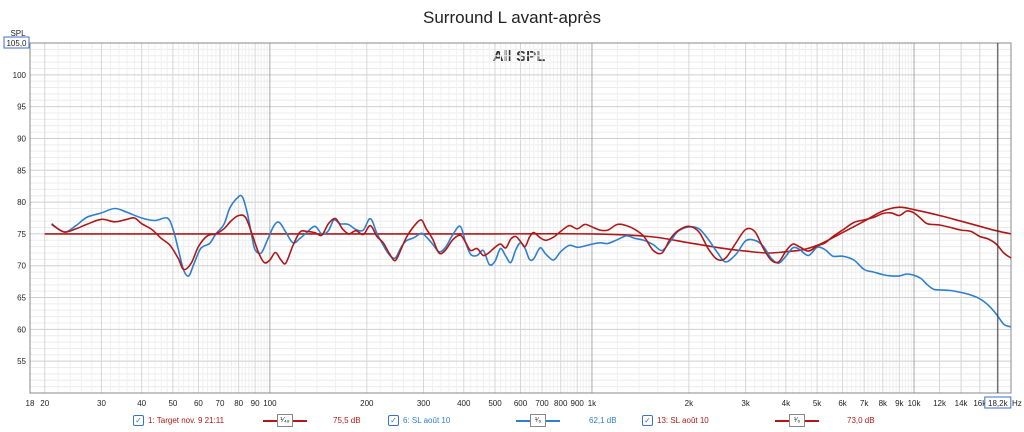 The height and width of the screenshot is (432, 1024). I want to click on y-tick-label: 85, so click(21, 170).